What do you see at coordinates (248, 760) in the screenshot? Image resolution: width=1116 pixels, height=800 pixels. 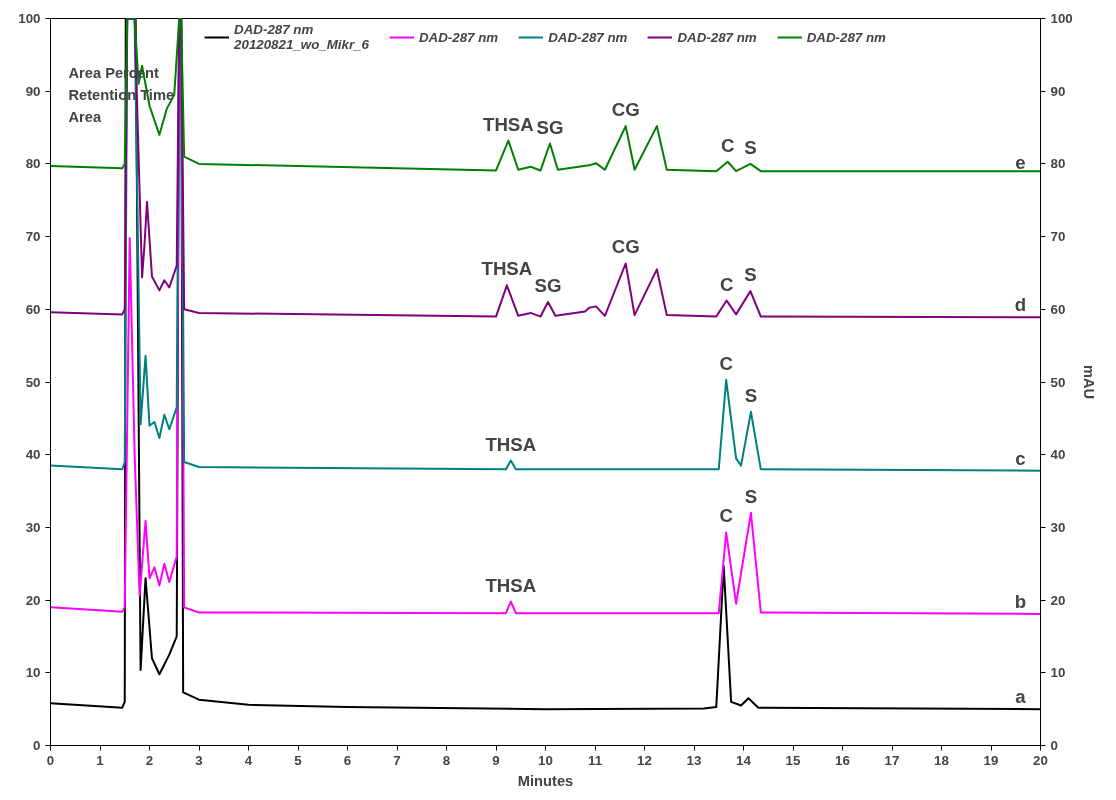 I see `x-tick-label: 4` at bounding box center [248, 760].